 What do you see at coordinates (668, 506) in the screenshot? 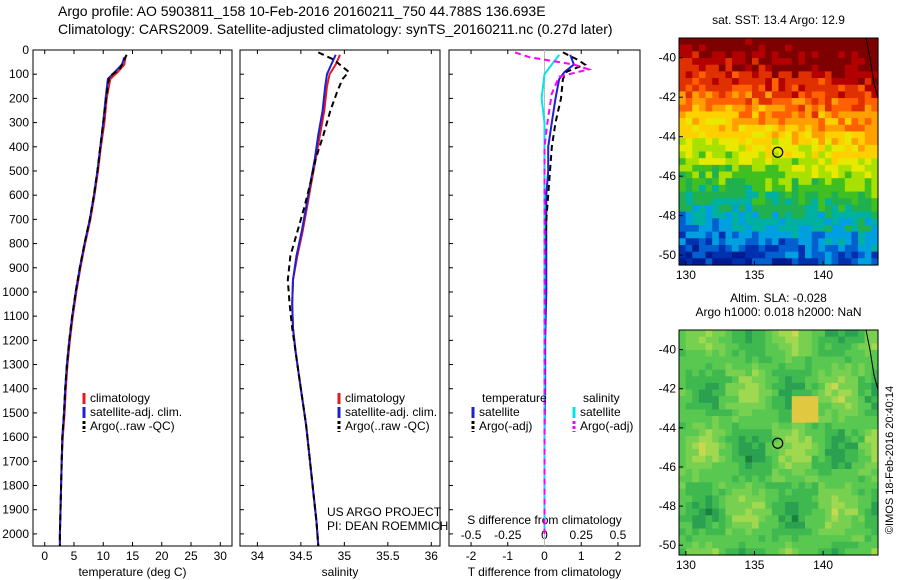
I see `sla-map-lat-label: -48` at bounding box center [668, 506].